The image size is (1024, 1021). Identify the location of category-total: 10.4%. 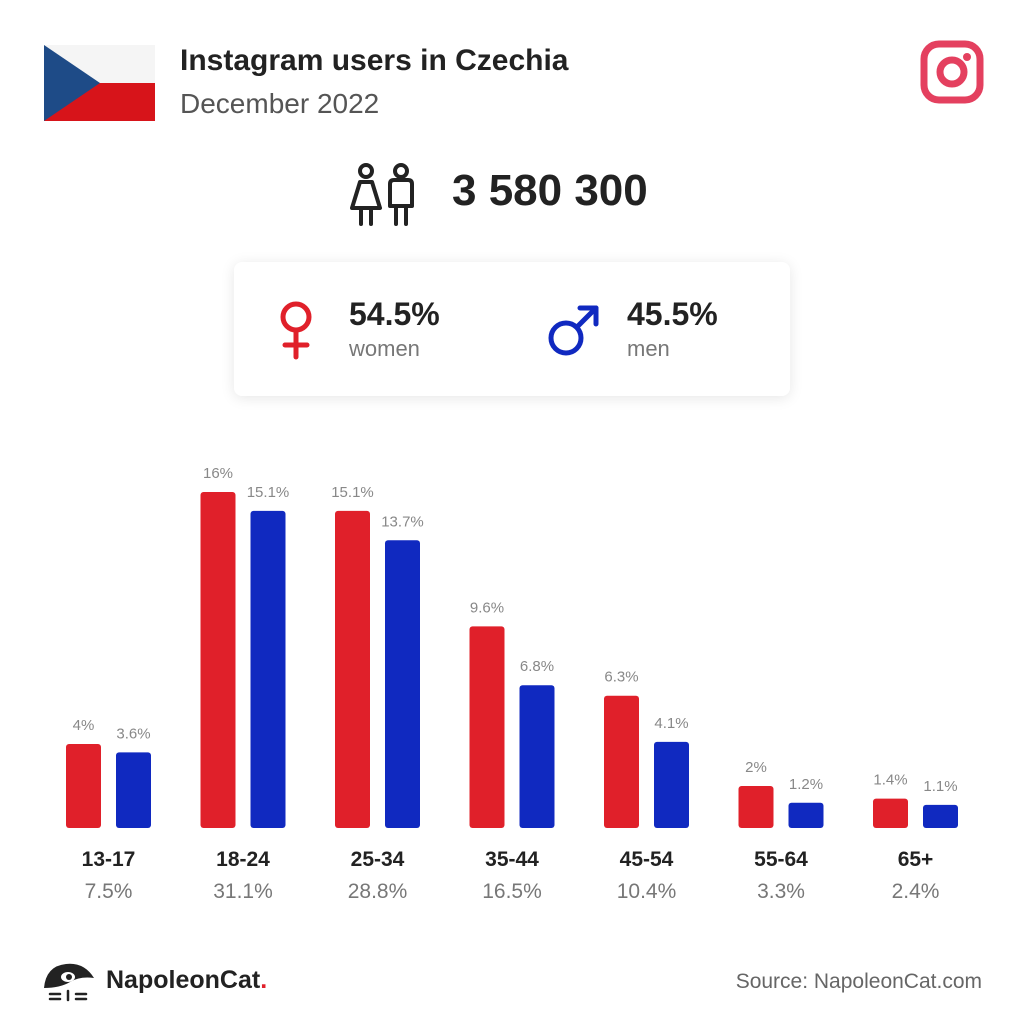
(647, 891).